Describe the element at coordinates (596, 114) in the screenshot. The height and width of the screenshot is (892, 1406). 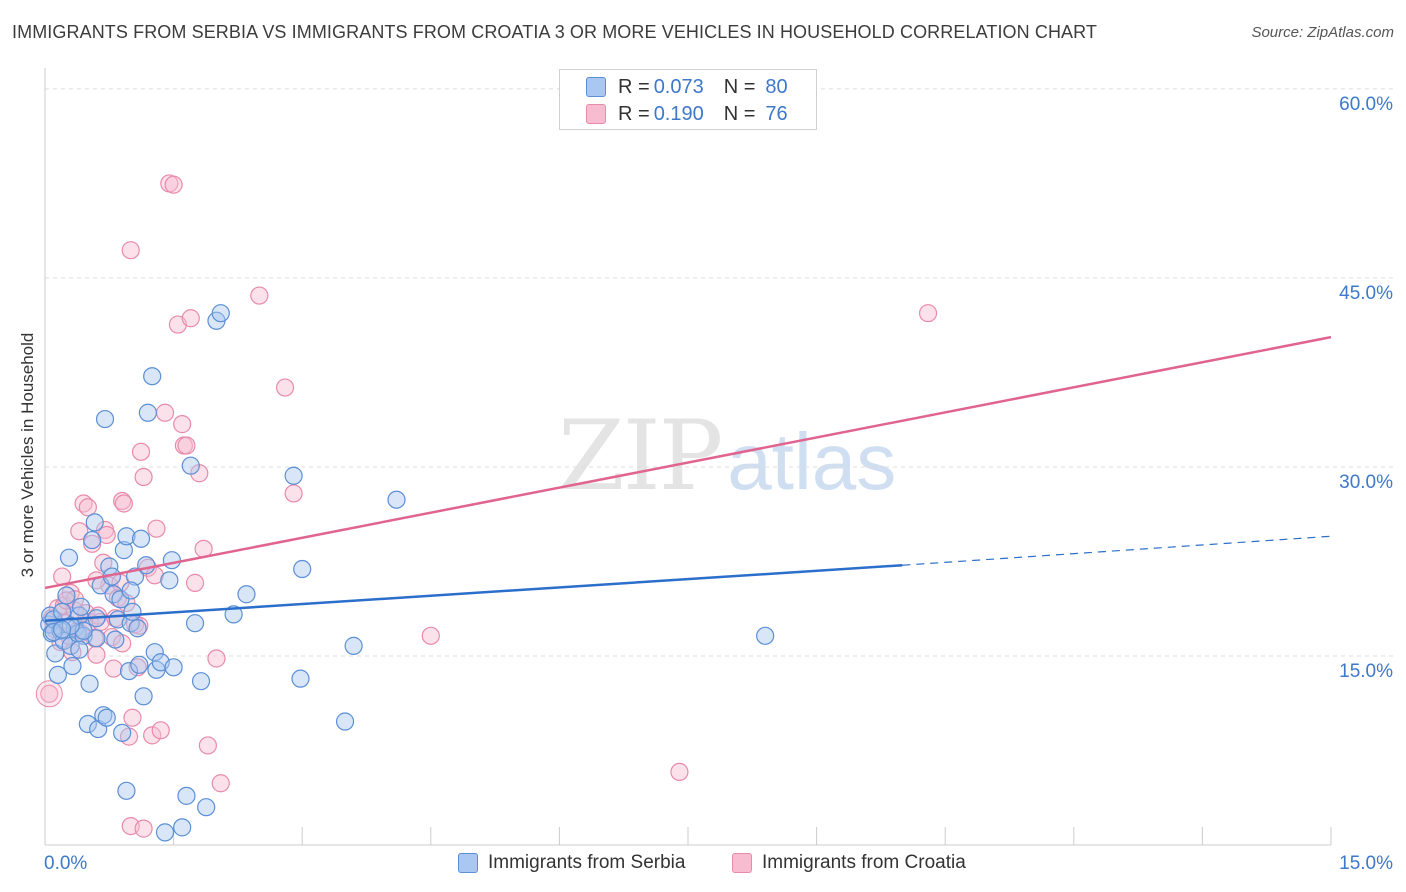
I see `legend-swatch-croatia` at that location.